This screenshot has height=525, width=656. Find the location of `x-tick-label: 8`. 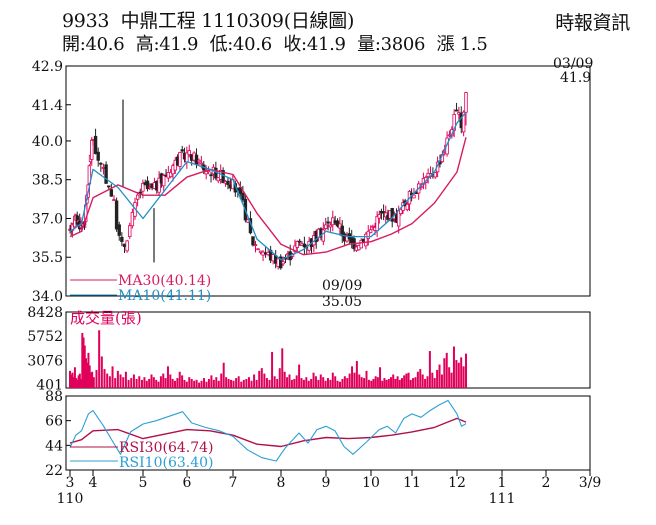

x-tick-label: 8 is located at coordinates (281, 483).